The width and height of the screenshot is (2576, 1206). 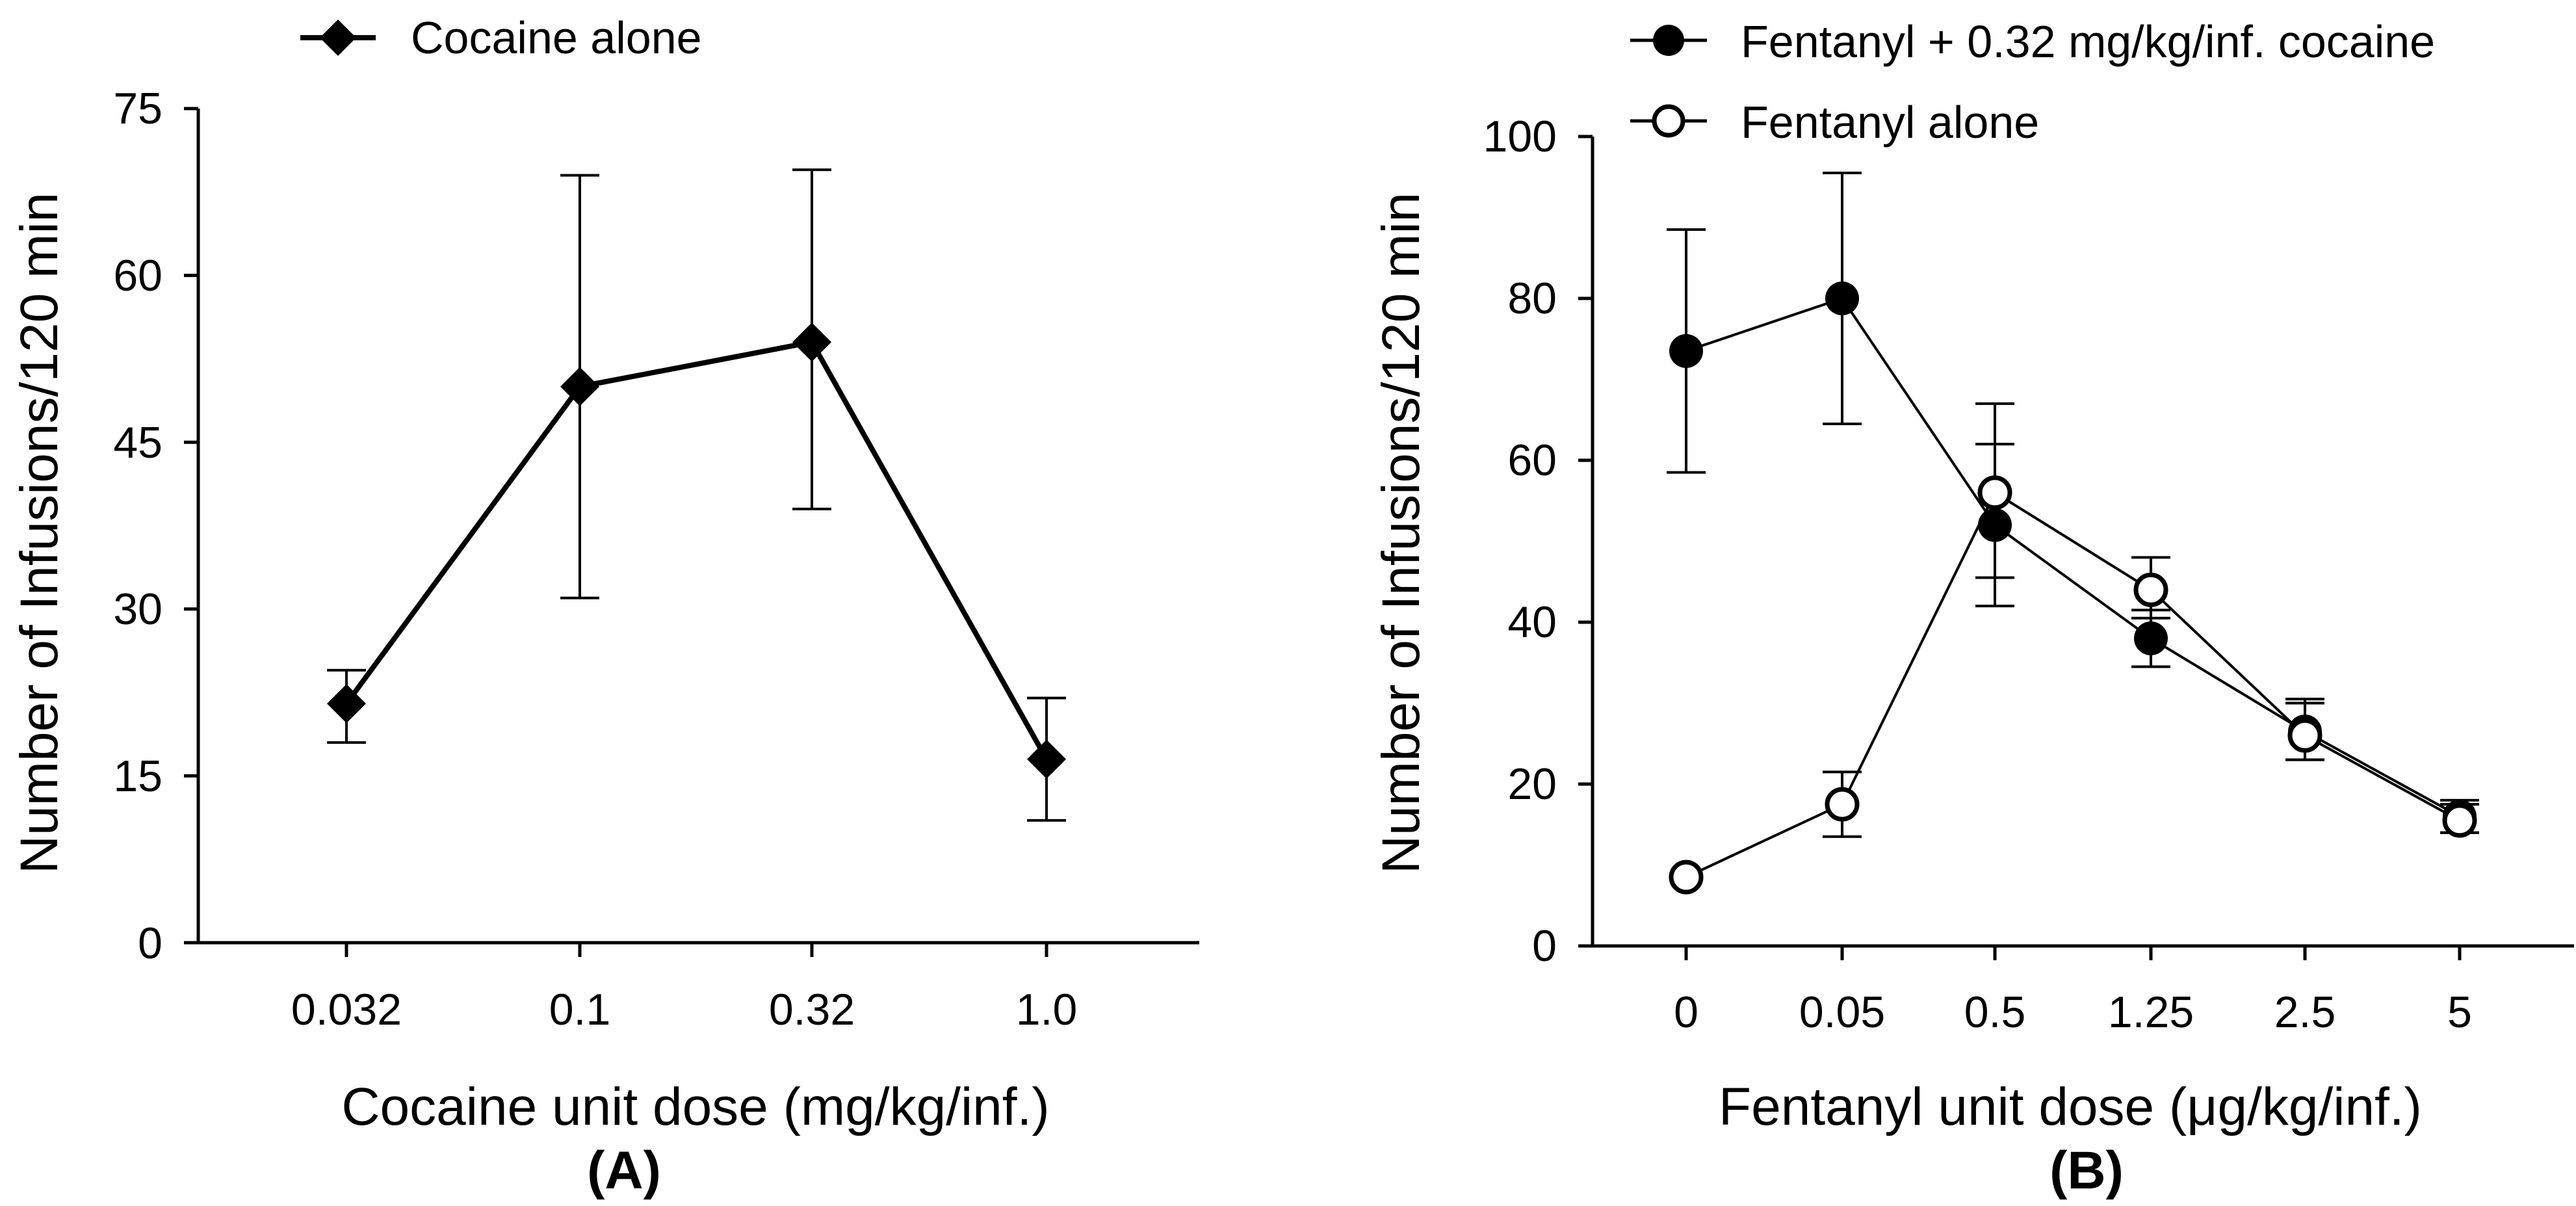 I want to click on panel-b-y-tick-label: 0, so click(x=1544, y=946).